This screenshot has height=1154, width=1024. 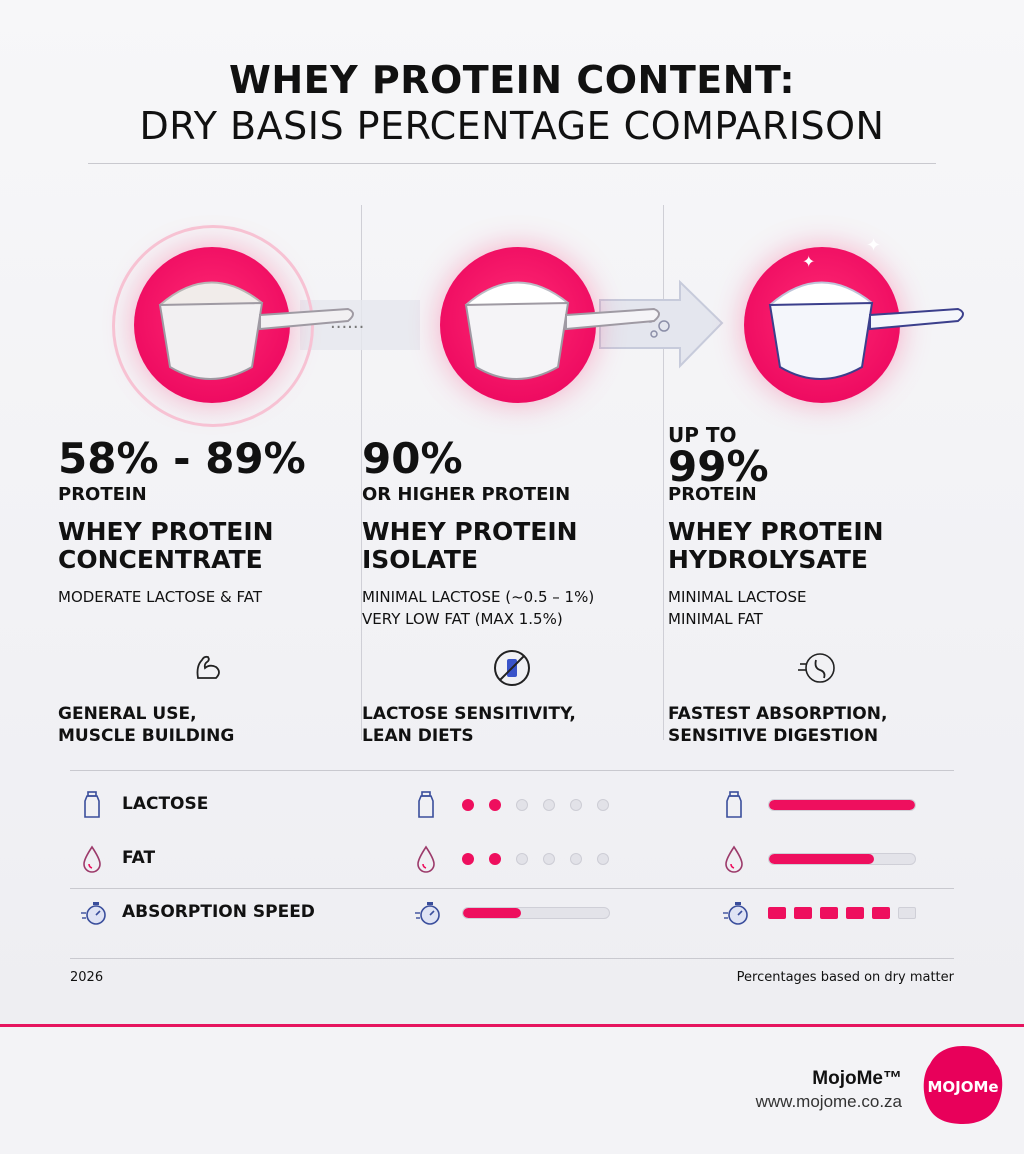 What do you see at coordinates (512, 958) in the screenshot?
I see `table-divider-bottom` at bounding box center [512, 958].